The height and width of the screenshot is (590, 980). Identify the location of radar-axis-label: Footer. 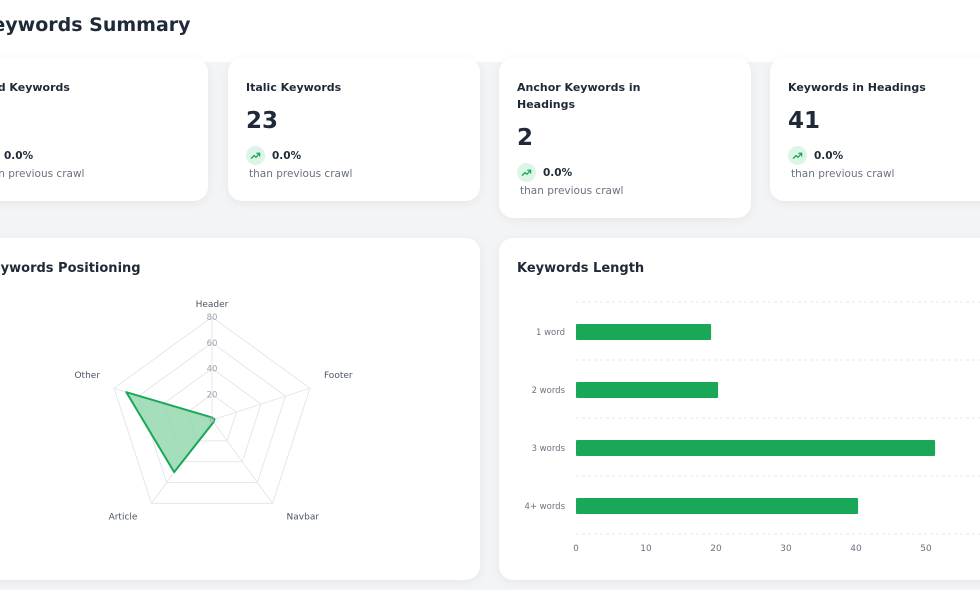
(338, 376).